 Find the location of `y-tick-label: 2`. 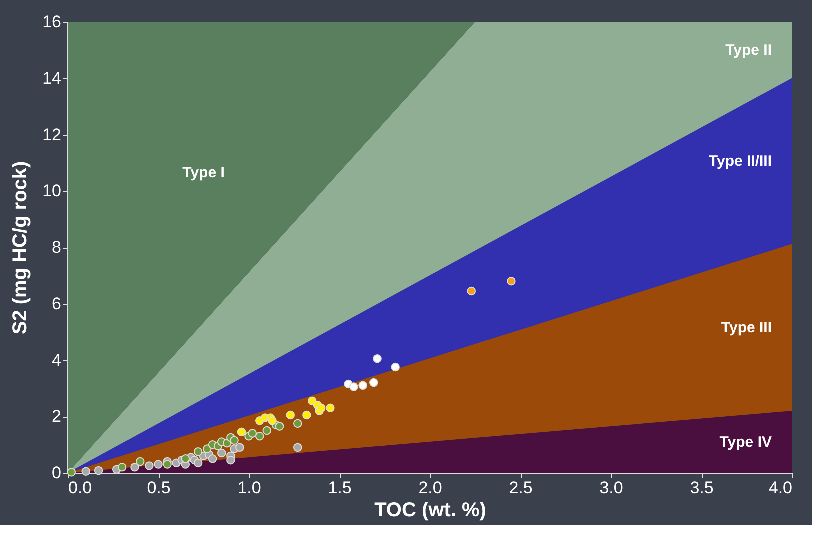

y-tick-label: 2 is located at coordinates (57, 416).